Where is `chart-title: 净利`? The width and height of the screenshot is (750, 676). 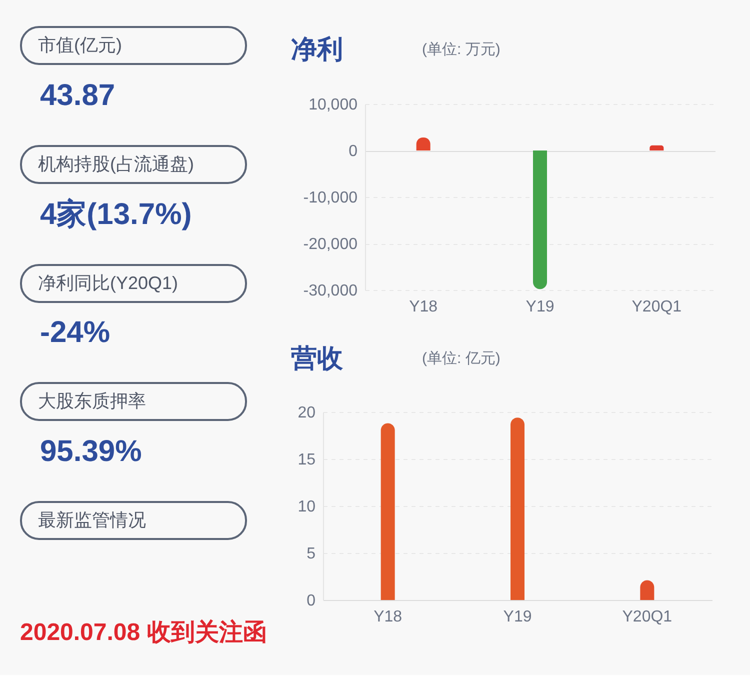
chart-title: 净利 is located at coordinates (317, 49).